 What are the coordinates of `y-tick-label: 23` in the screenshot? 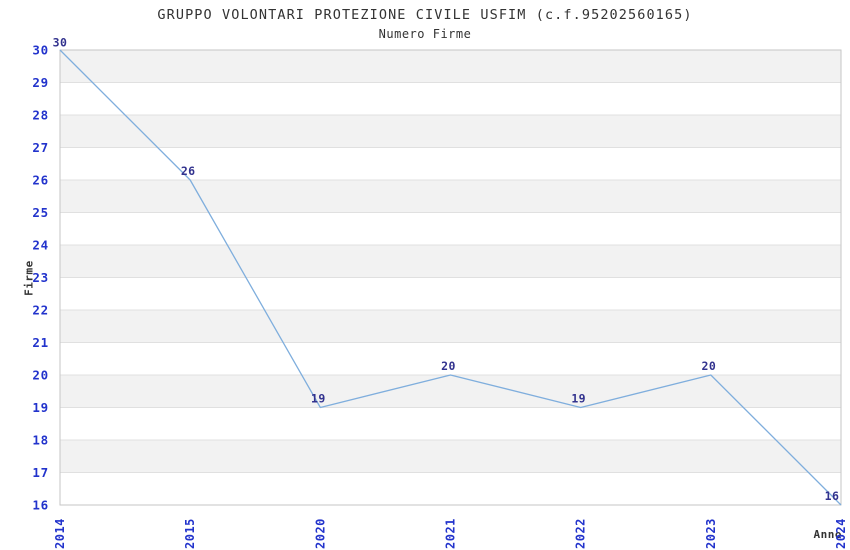 It's located at (40, 277).